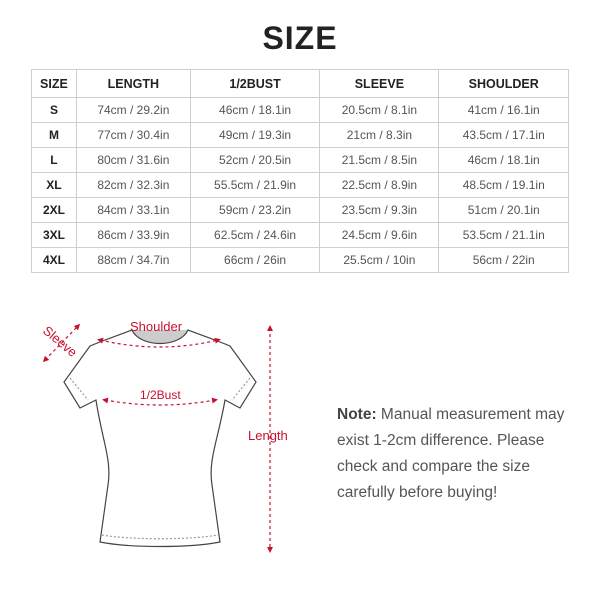  What do you see at coordinates (133, 135) in the screenshot?
I see `measurement-cell: 77cm / 30.4in` at bounding box center [133, 135].